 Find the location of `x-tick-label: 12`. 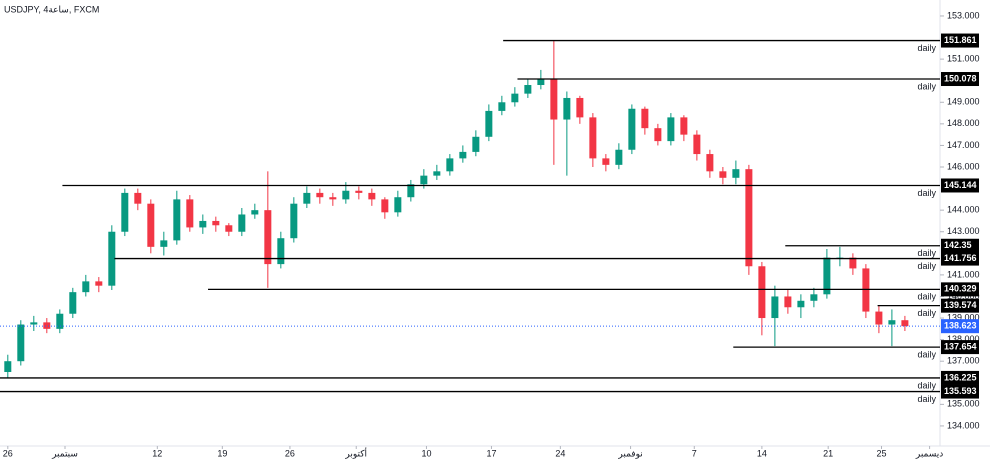

x-tick-label: 12 is located at coordinates (157, 453).